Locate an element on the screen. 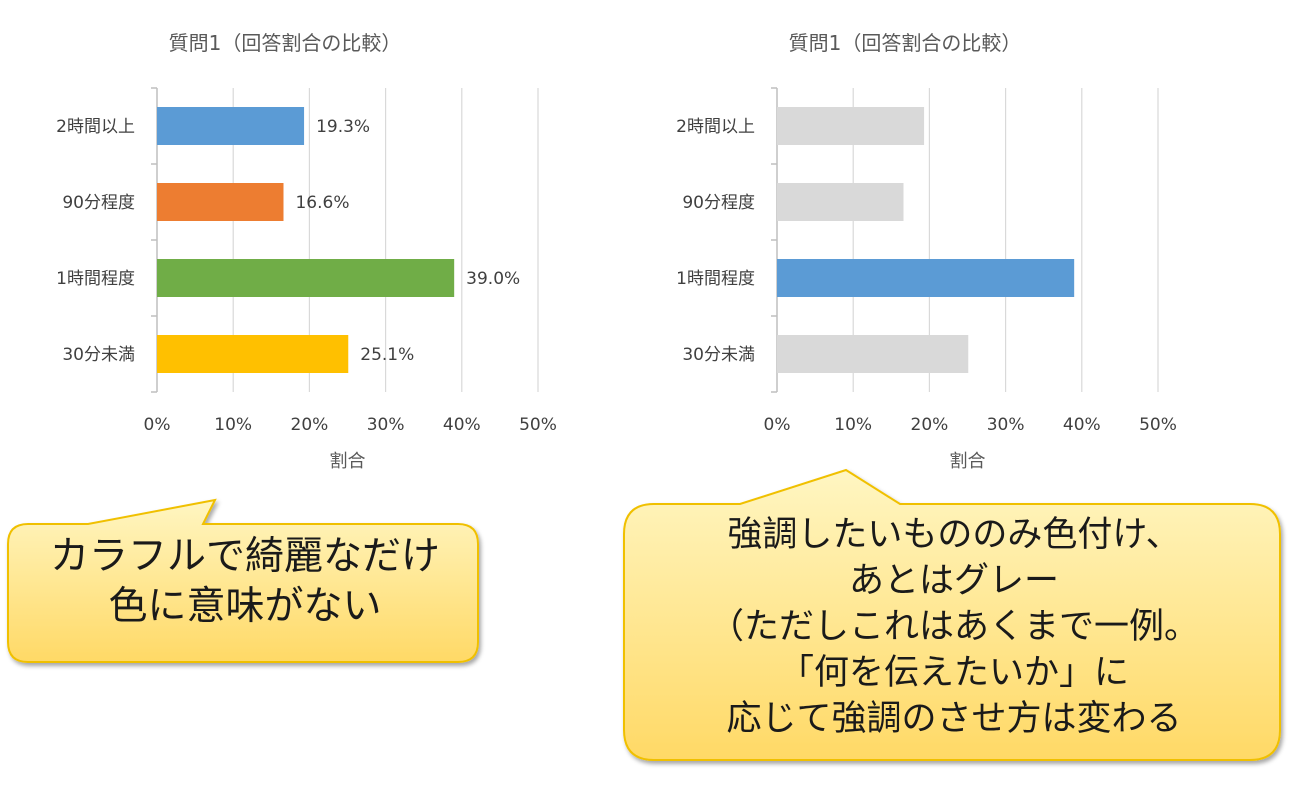 The width and height of the screenshot is (1296, 793). chart-colorful-data-label: 16.6% is located at coordinates (322, 203).